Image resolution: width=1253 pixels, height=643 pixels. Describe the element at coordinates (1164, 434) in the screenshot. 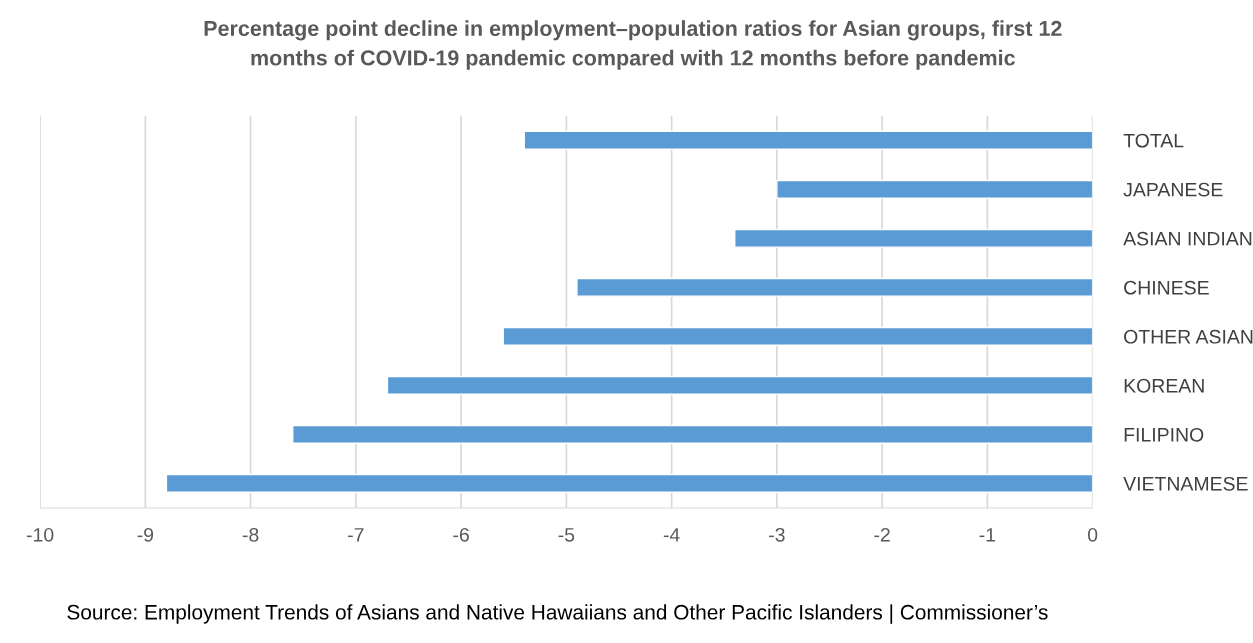

I see `y-tick-label: FILIPINO` at that location.